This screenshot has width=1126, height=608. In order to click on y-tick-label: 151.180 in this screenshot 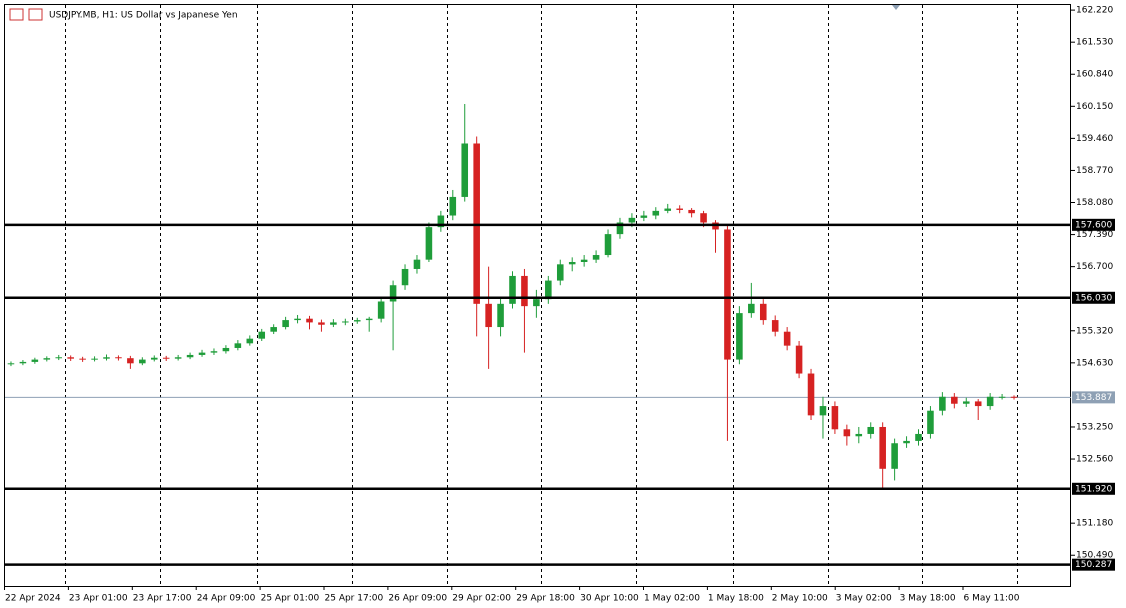, I will do `click(1094, 524)`.